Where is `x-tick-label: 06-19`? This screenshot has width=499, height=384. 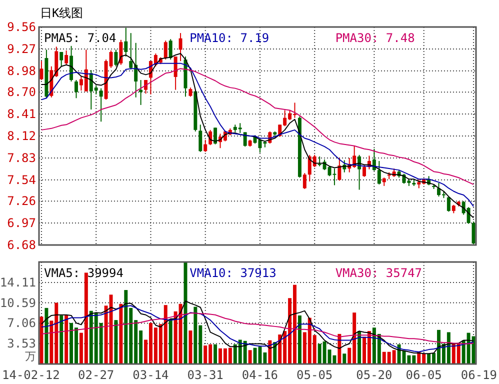 x-tick-label: 06-19 is located at coordinates (478, 375).